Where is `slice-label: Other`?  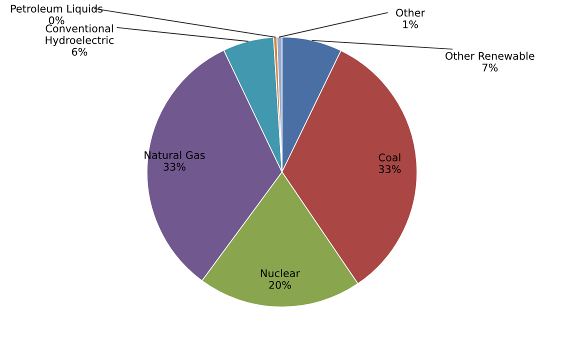 slice-label: Other is located at coordinates (411, 12).